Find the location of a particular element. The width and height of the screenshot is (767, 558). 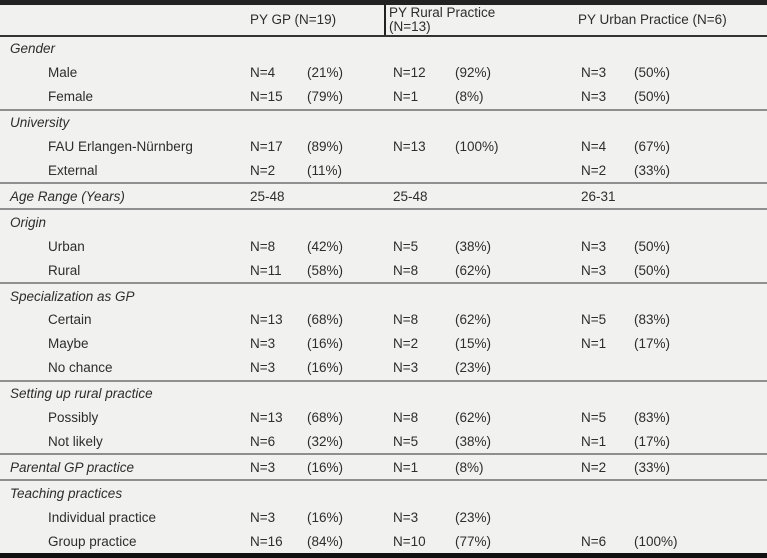

rural-pct-value: (15%) is located at coordinates (473, 344).